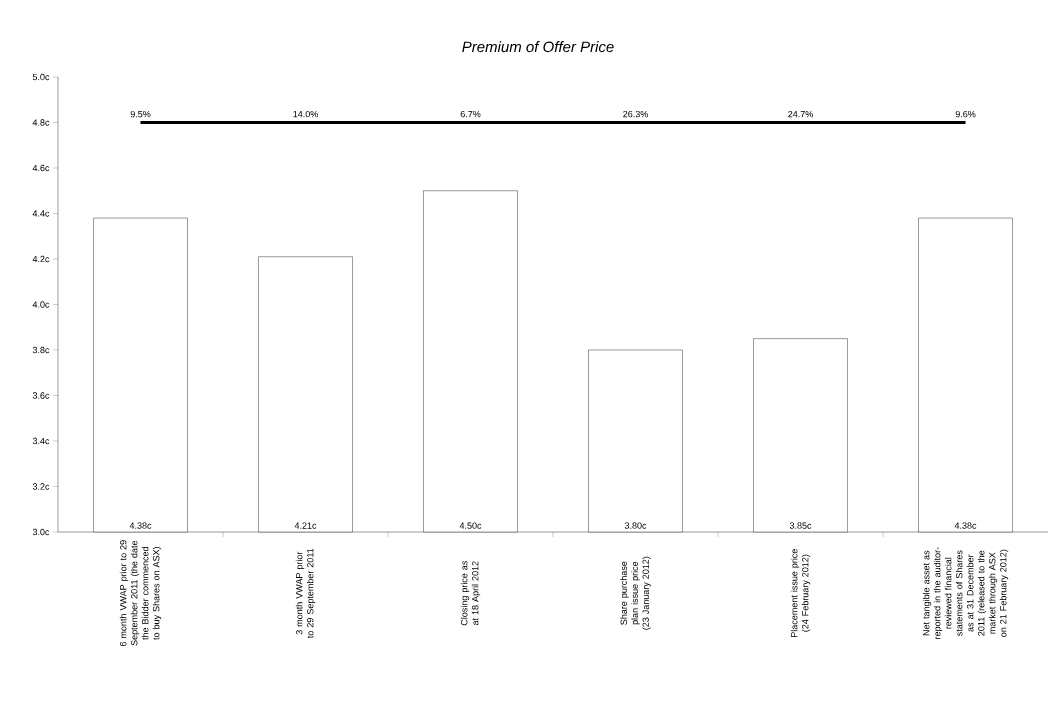 This screenshot has height=701, width=1056. I want to click on data-label: 4.21c, so click(305, 525).